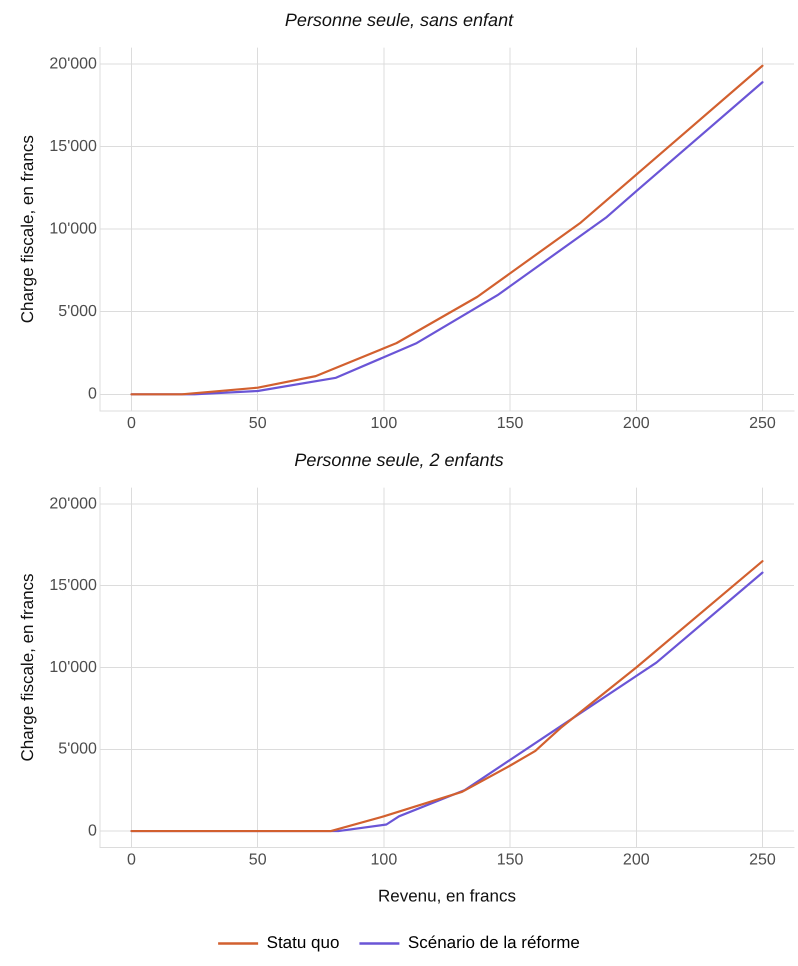 The height and width of the screenshot is (966, 798). Describe the element at coordinates (303, 942) in the screenshot. I see `legend-label: Statu quo` at that location.